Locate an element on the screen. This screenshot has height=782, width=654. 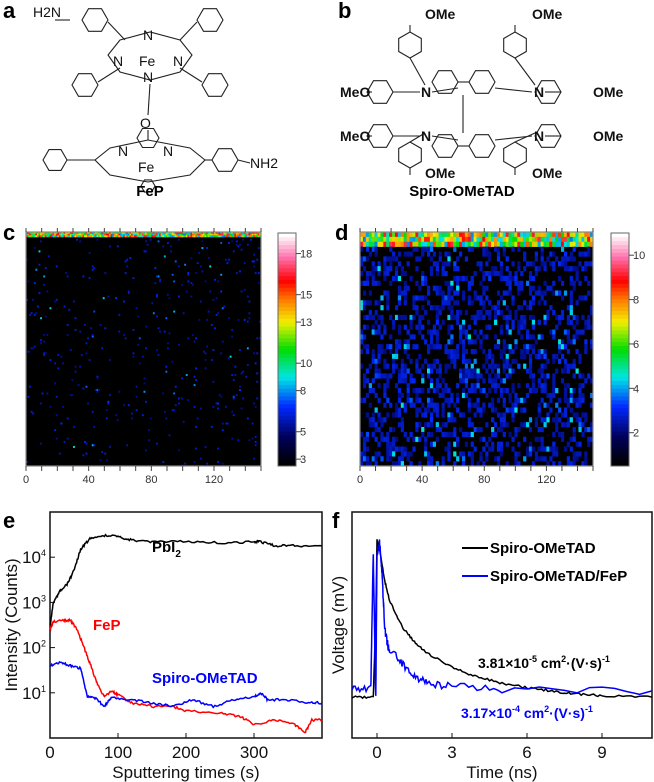
mobility-annotation: 3.81×10-5 cm2·(V·s)-1 is located at coordinates (544, 662).